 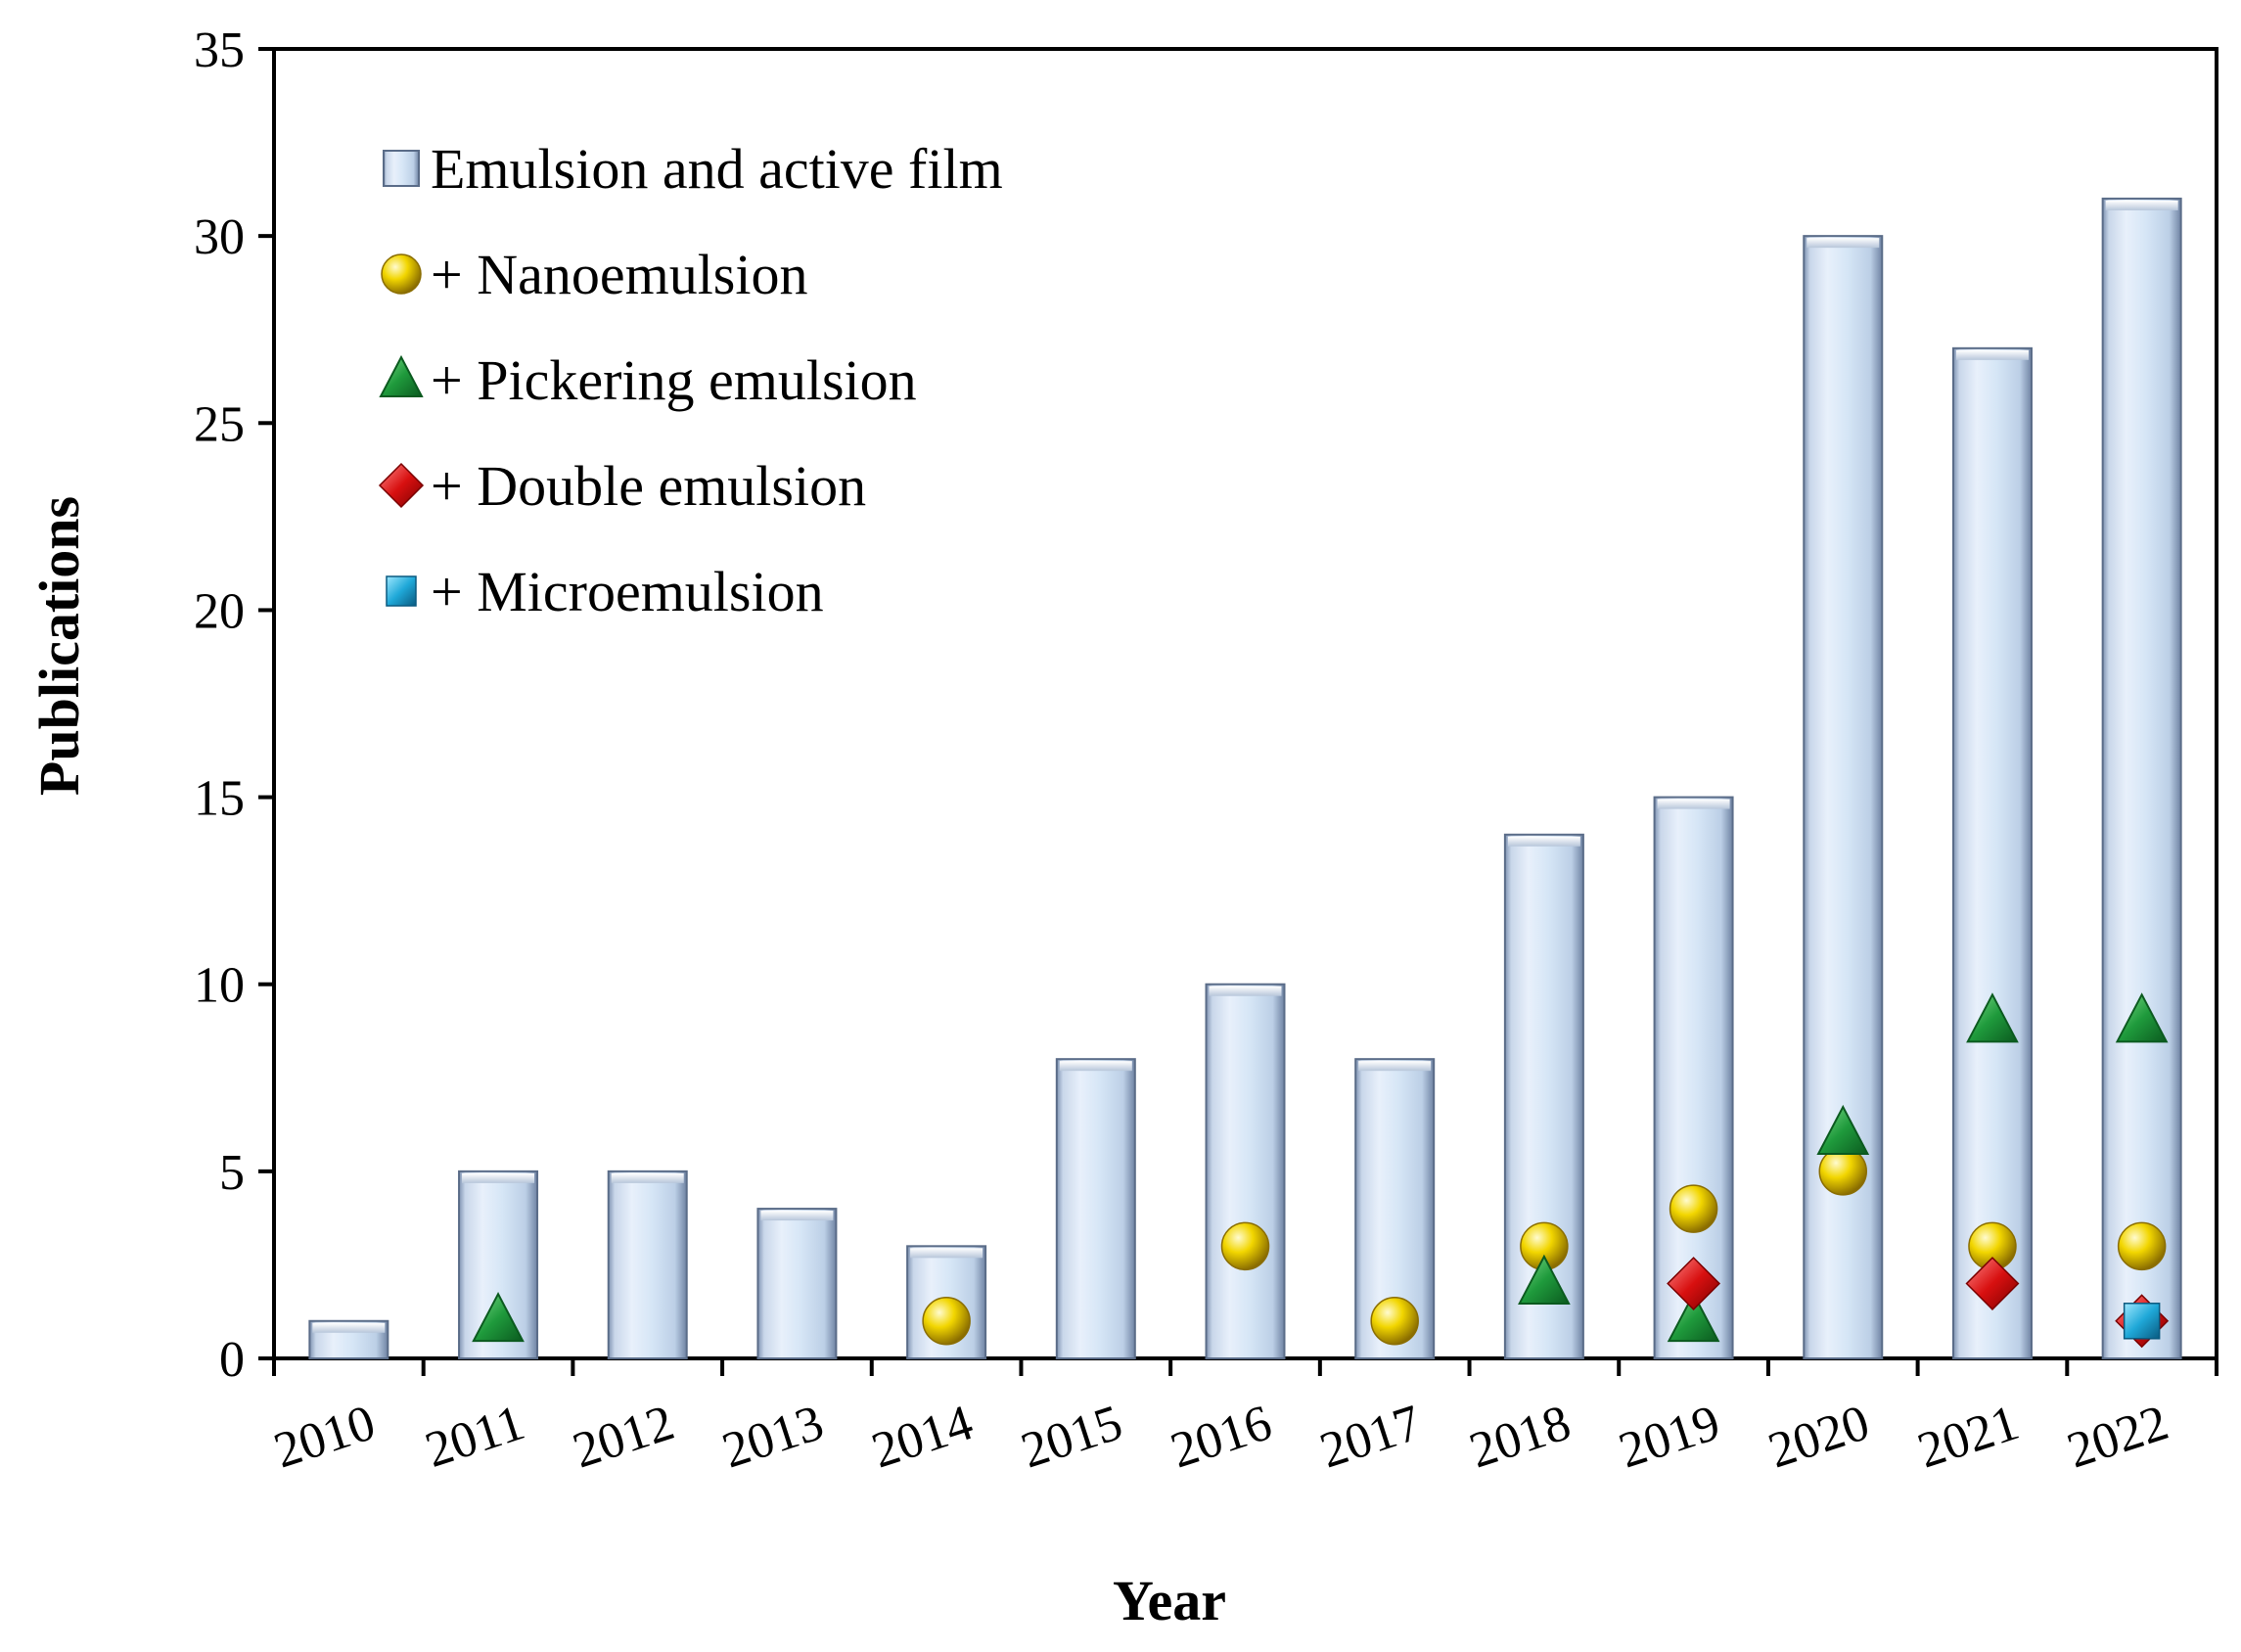 I want to click on x-tick-label: 2012, so click(x=624, y=1437).